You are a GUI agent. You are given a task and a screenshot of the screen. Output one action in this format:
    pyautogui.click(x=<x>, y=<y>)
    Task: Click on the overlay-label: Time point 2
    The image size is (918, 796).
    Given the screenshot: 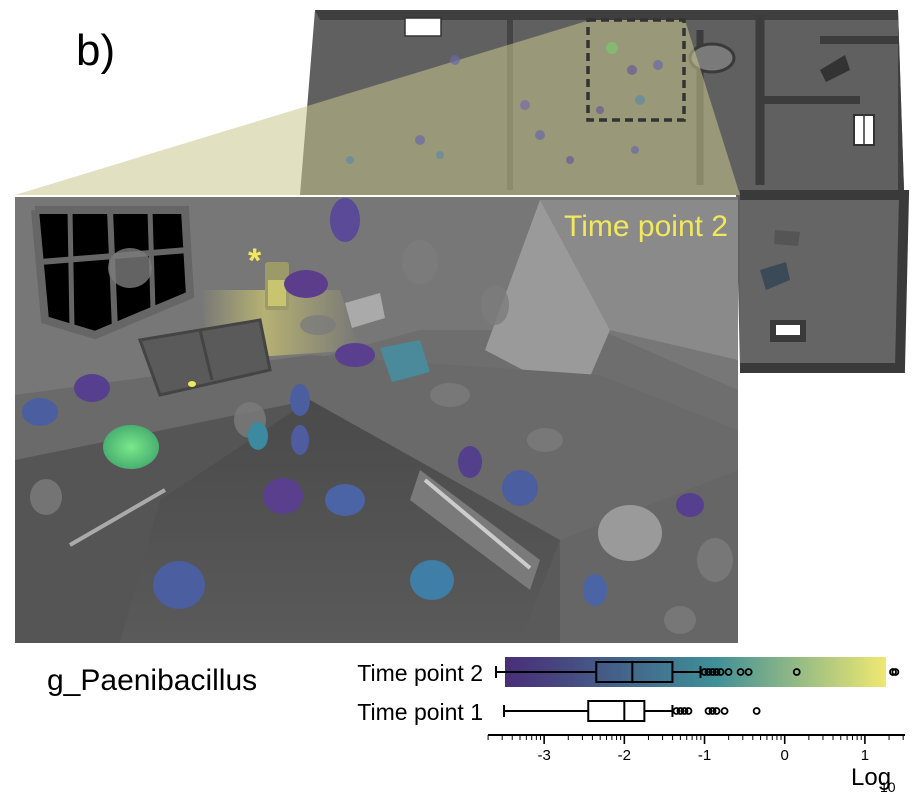 What is the action you would take?
    pyautogui.click(x=646, y=226)
    